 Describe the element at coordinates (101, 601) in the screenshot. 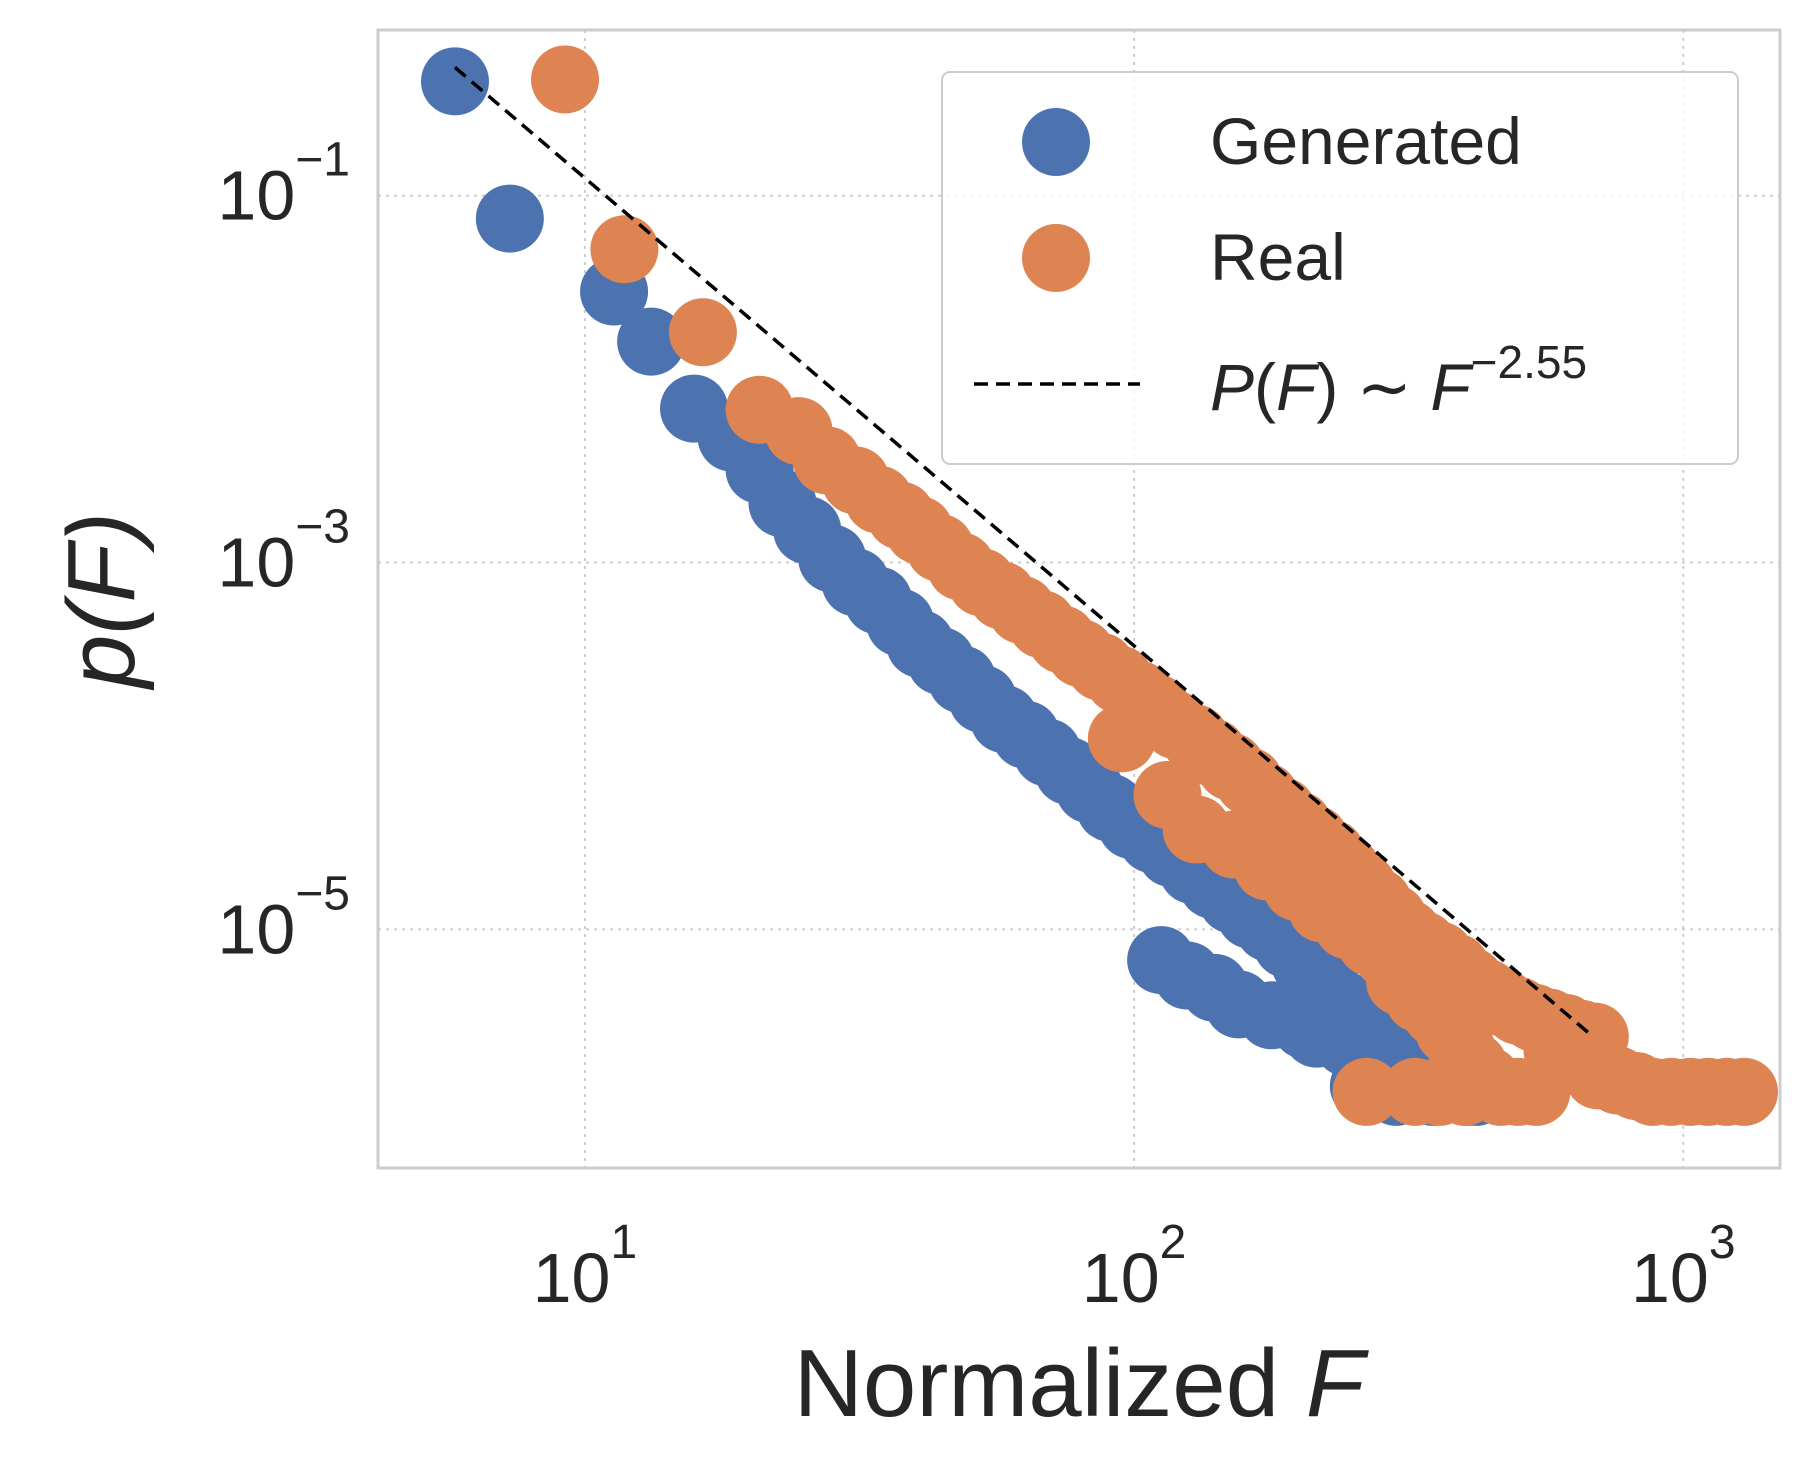

I see `y-axis-title: p(F)` at that location.